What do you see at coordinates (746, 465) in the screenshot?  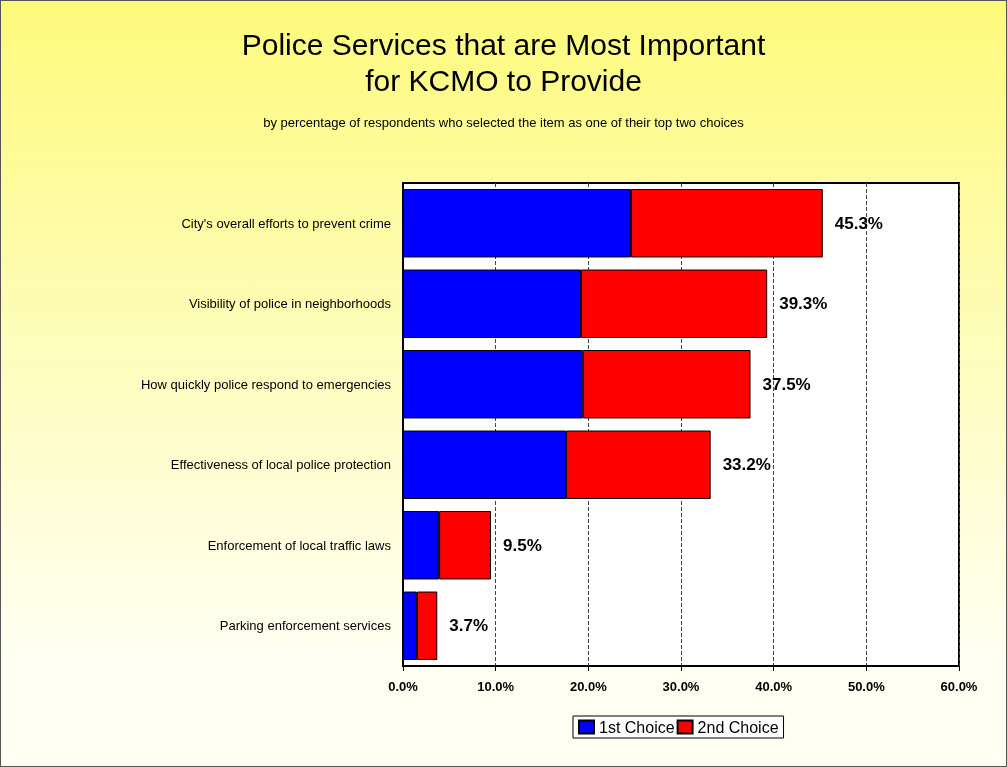 I see `total-label: 33.2%` at bounding box center [746, 465].